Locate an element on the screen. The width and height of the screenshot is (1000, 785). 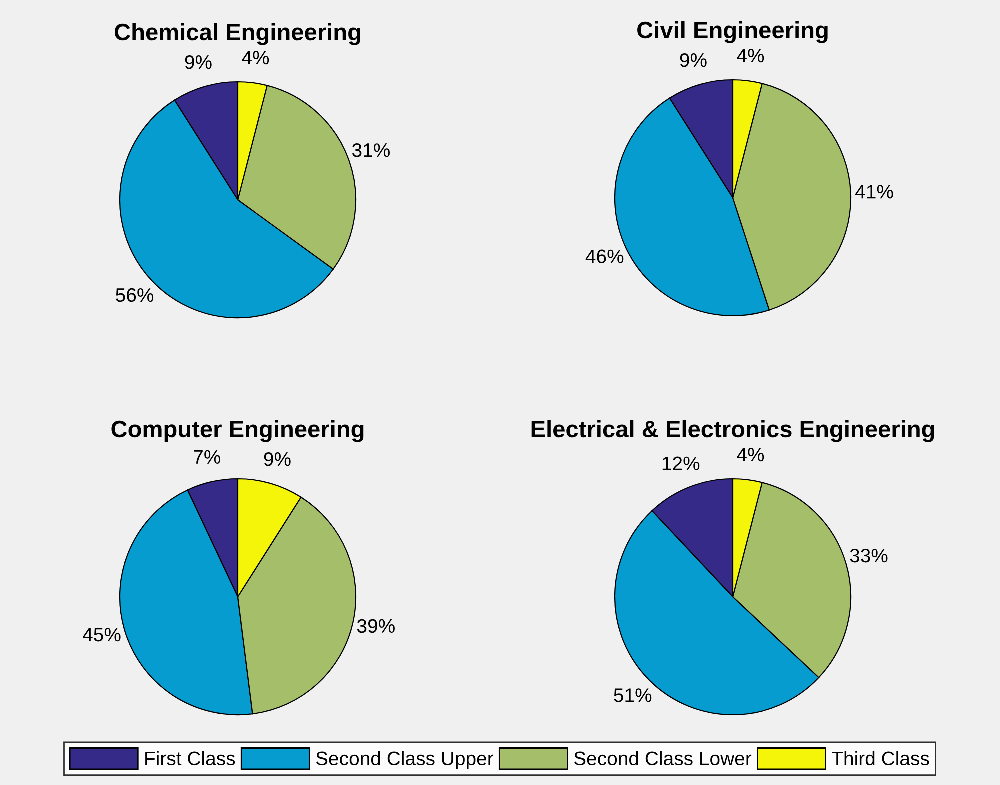
data-label: 51% is located at coordinates (633, 695).